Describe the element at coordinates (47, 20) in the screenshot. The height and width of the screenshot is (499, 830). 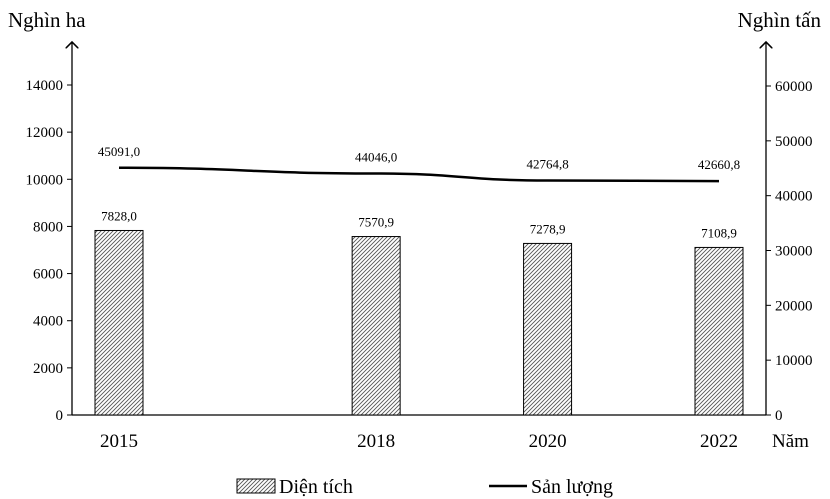
I see `y-left-title: Nghìn ha` at that location.